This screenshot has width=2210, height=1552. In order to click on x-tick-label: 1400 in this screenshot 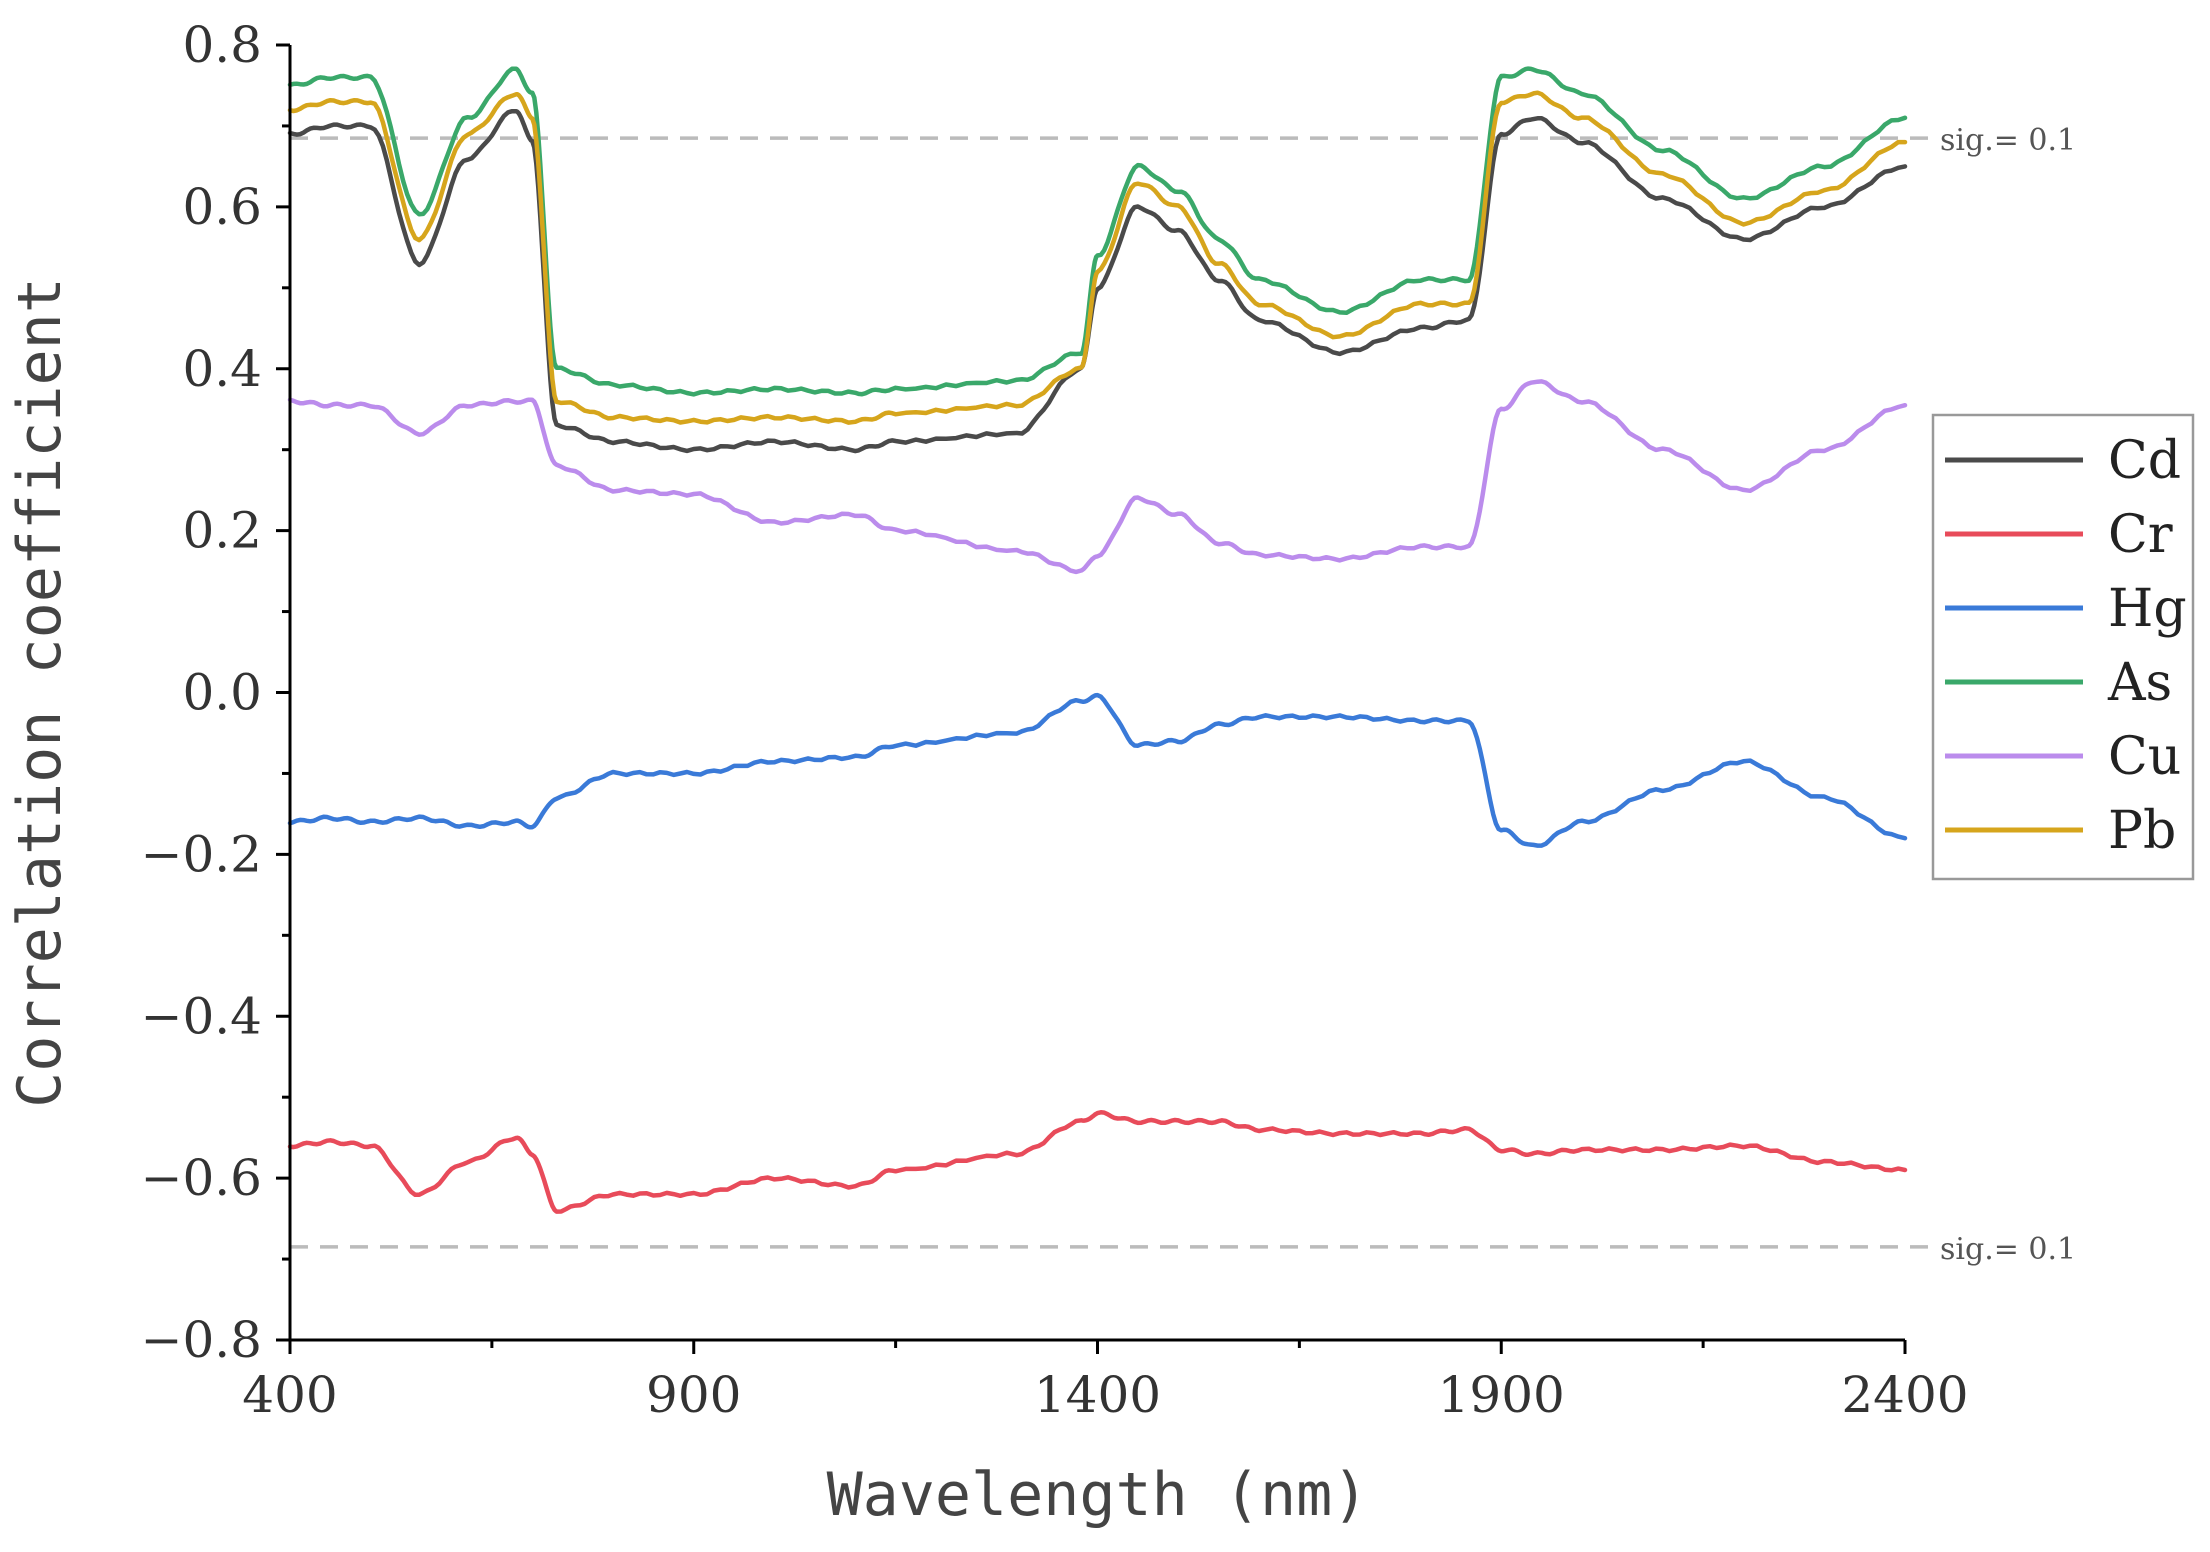, I will do `click(1097, 1395)`.